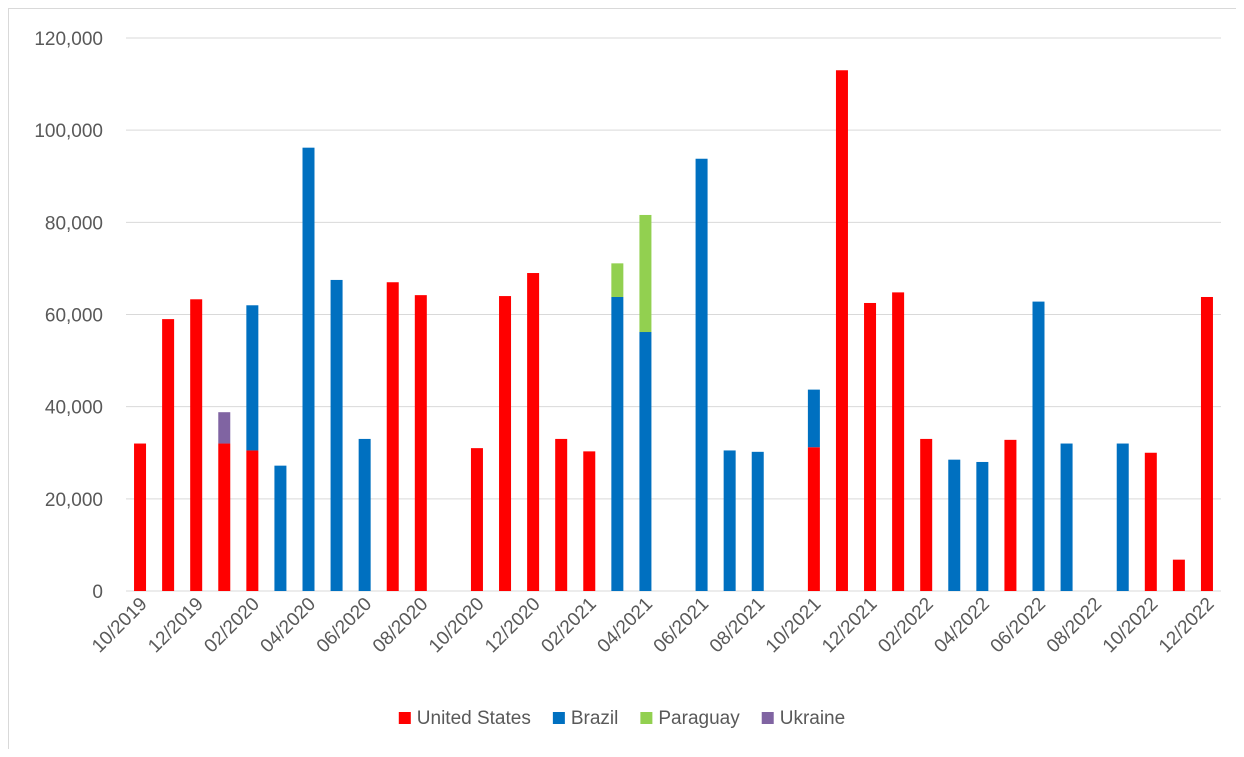  I want to click on x-tick-label: 08/2020, so click(400, 625).